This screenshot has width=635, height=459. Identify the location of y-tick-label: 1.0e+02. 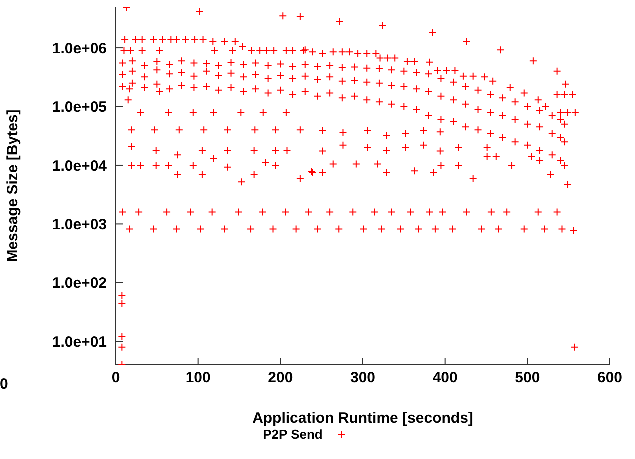
(79, 283).